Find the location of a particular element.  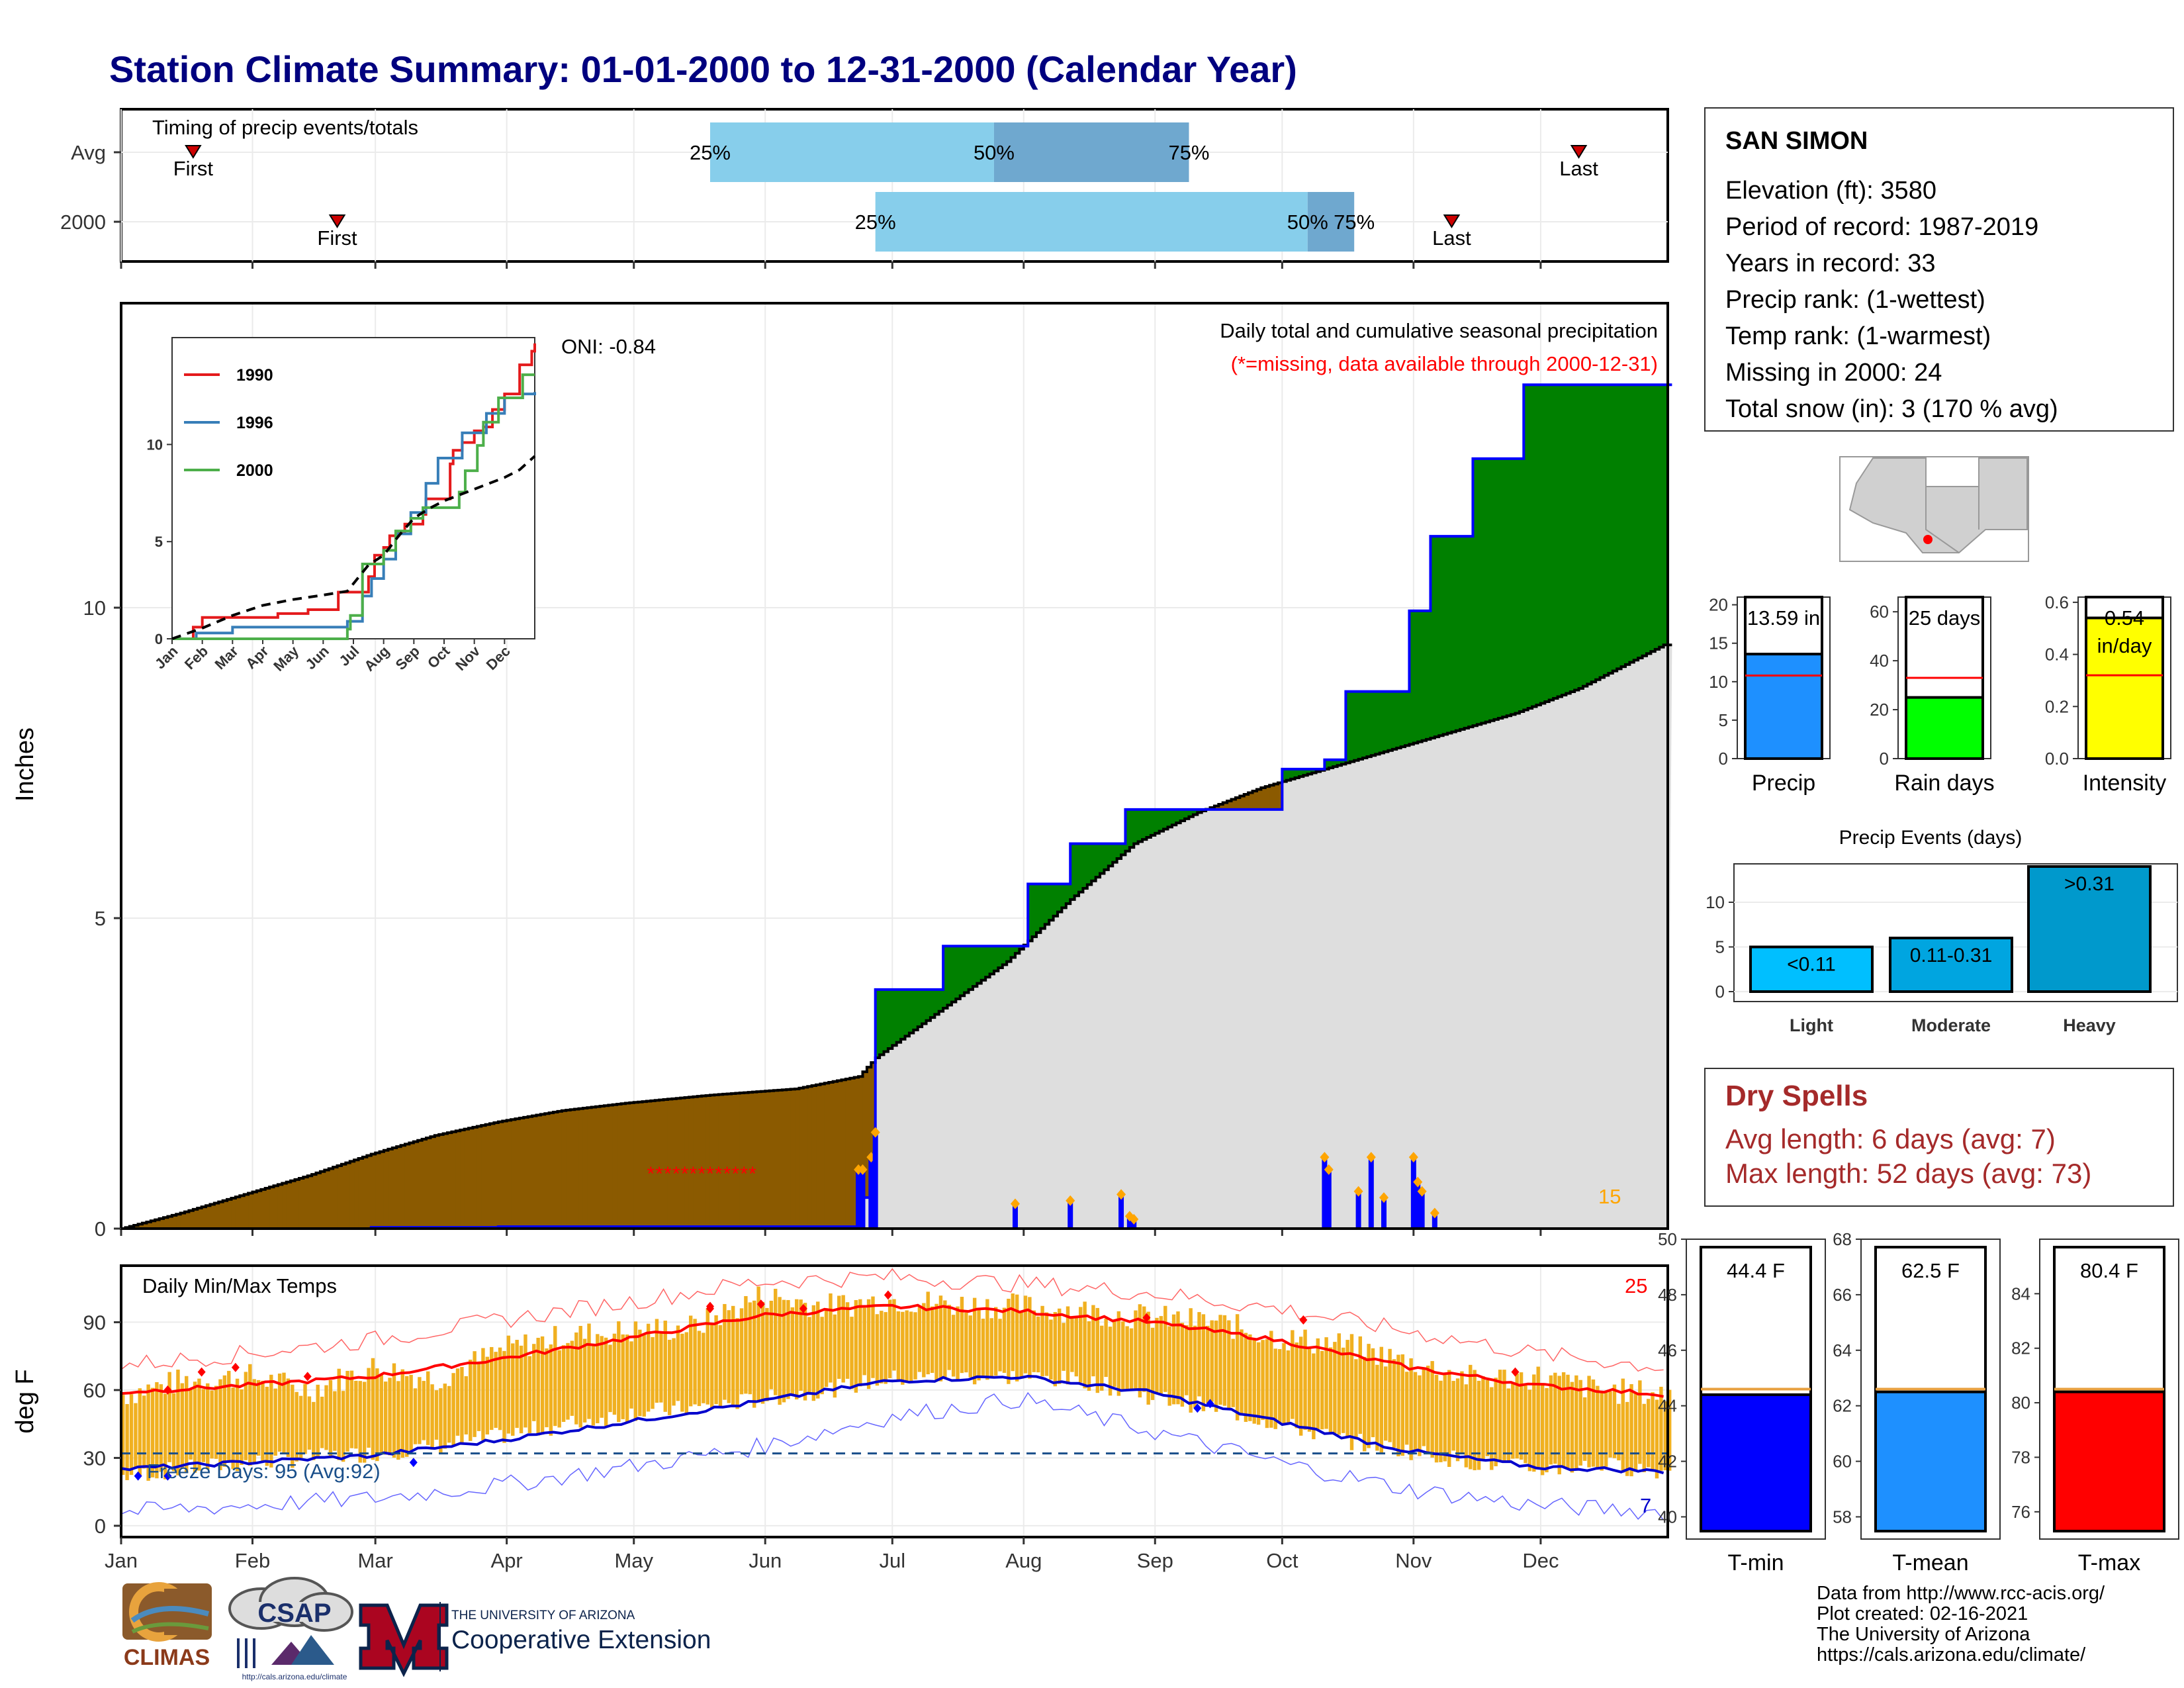

credit-line: Data from http://www.rcc-acis.org/ is located at coordinates (1961, 1593).